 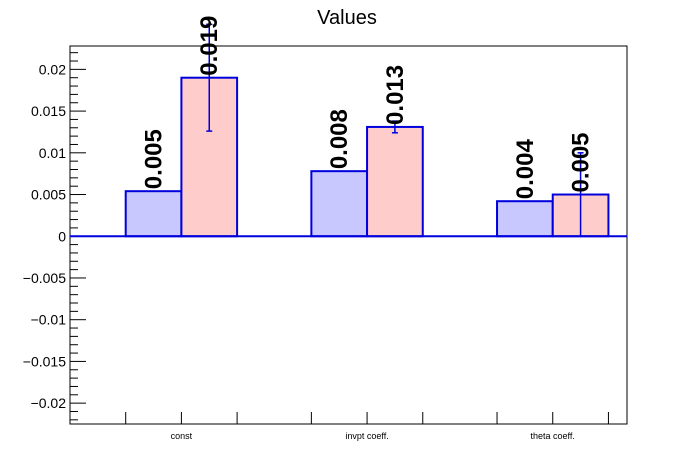 What do you see at coordinates (52, 153) in the screenshot?
I see `y-tick-label: 0.01` at bounding box center [52, 153].